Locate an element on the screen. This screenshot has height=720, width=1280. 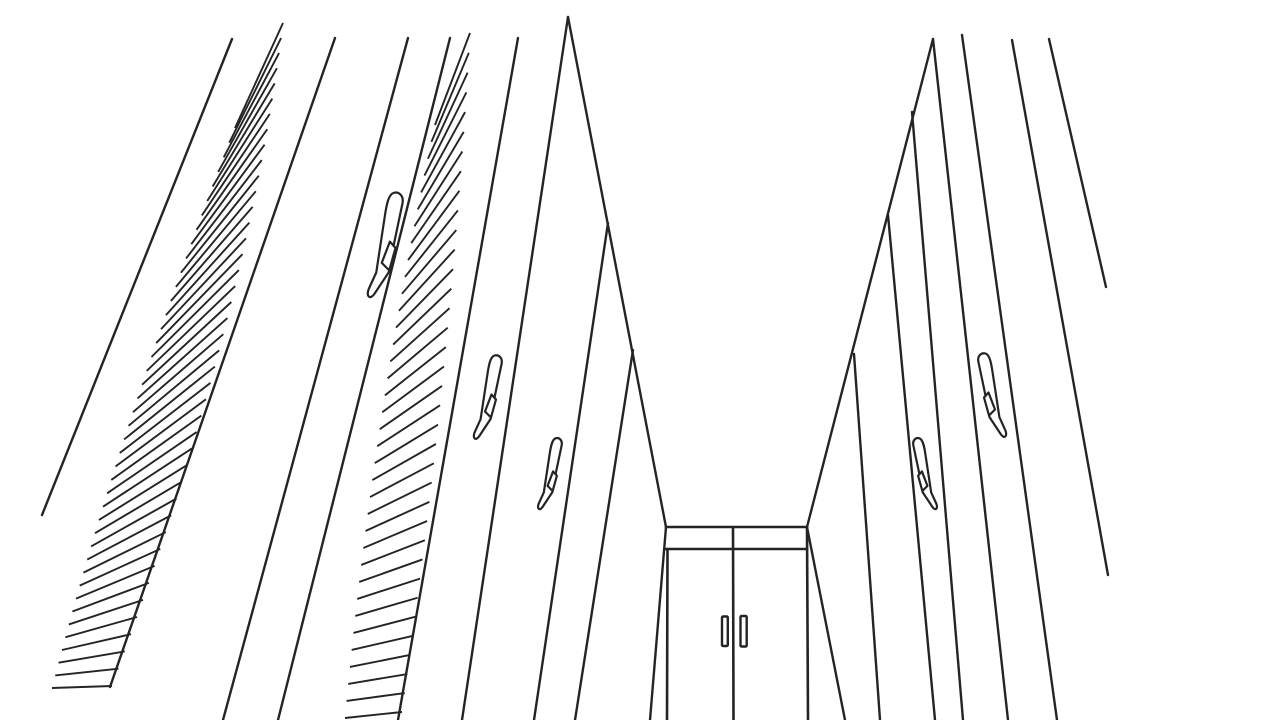
left-mid-locker-handle is located at coordinates (488, 397).